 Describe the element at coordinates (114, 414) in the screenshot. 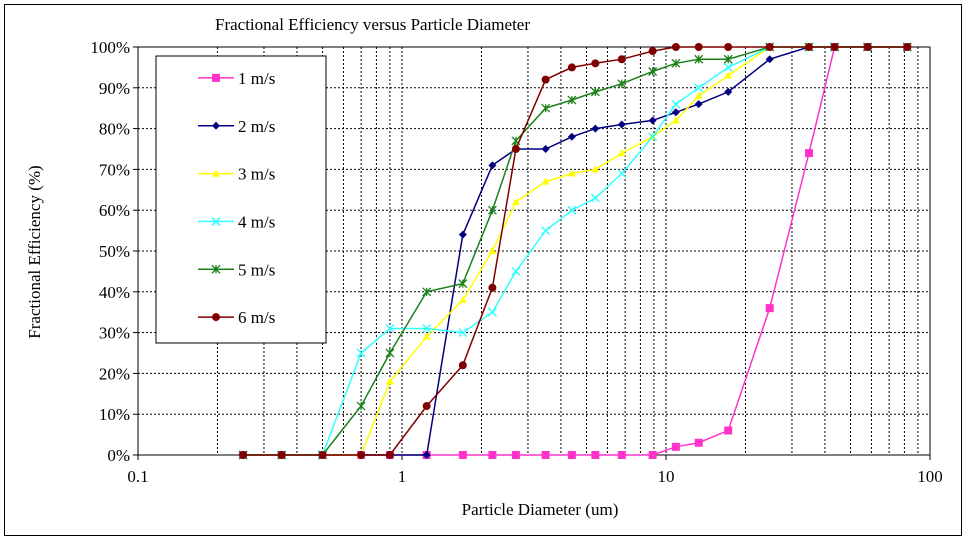

I see `y-tick-label: 10%` at that location.